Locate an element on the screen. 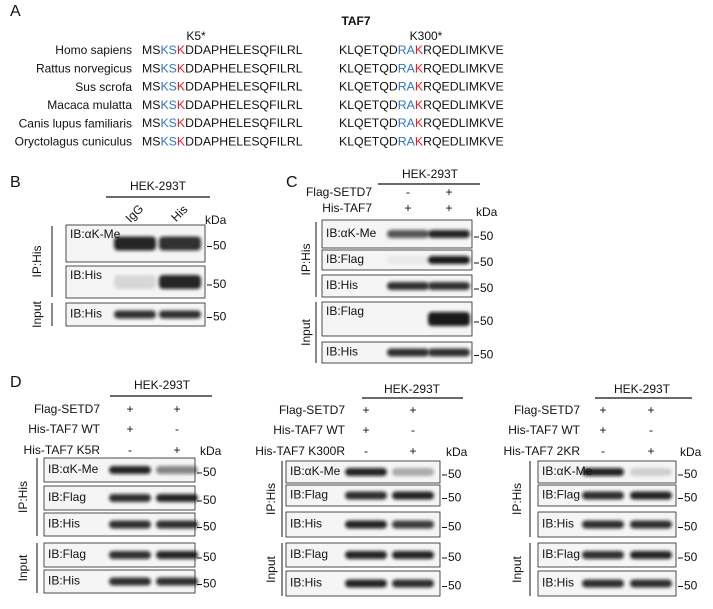 The width and height of the screenshot is (713, 609). condition-name: His-TAF7 K5R is located at coordinates (62, 450).